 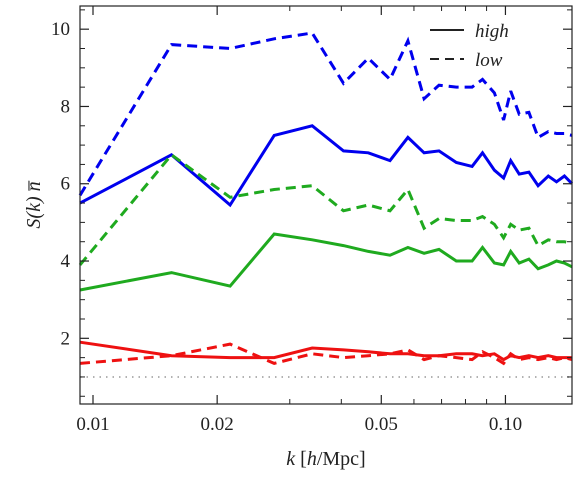 What do you see at coordinates (341, 459) in the screenshot?
I see `x-axis-title-unit: /Mpc]` at bounding box center [341, 459].